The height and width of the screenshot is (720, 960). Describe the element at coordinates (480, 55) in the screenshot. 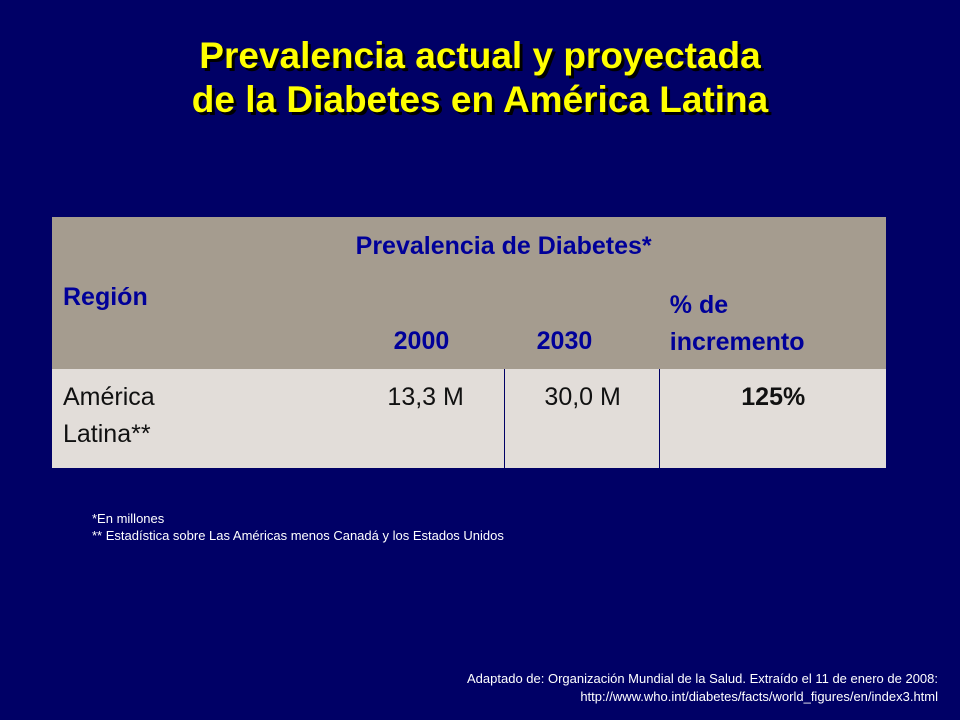

I see `slide-title-line1: Prevalencia actual y proyectada` at that location.